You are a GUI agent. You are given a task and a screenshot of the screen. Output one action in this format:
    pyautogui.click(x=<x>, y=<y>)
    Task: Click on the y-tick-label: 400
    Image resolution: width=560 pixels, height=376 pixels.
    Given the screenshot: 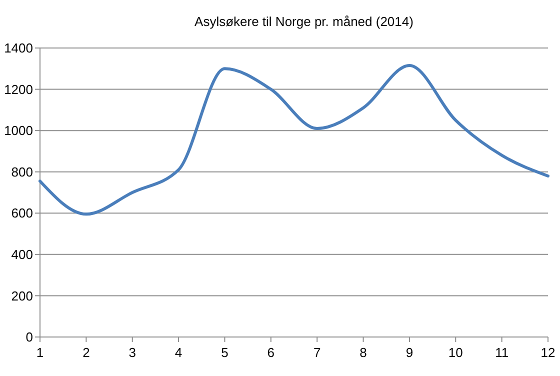 What is the action you would take?
    pyautogui.click(x=22, y=254)
    